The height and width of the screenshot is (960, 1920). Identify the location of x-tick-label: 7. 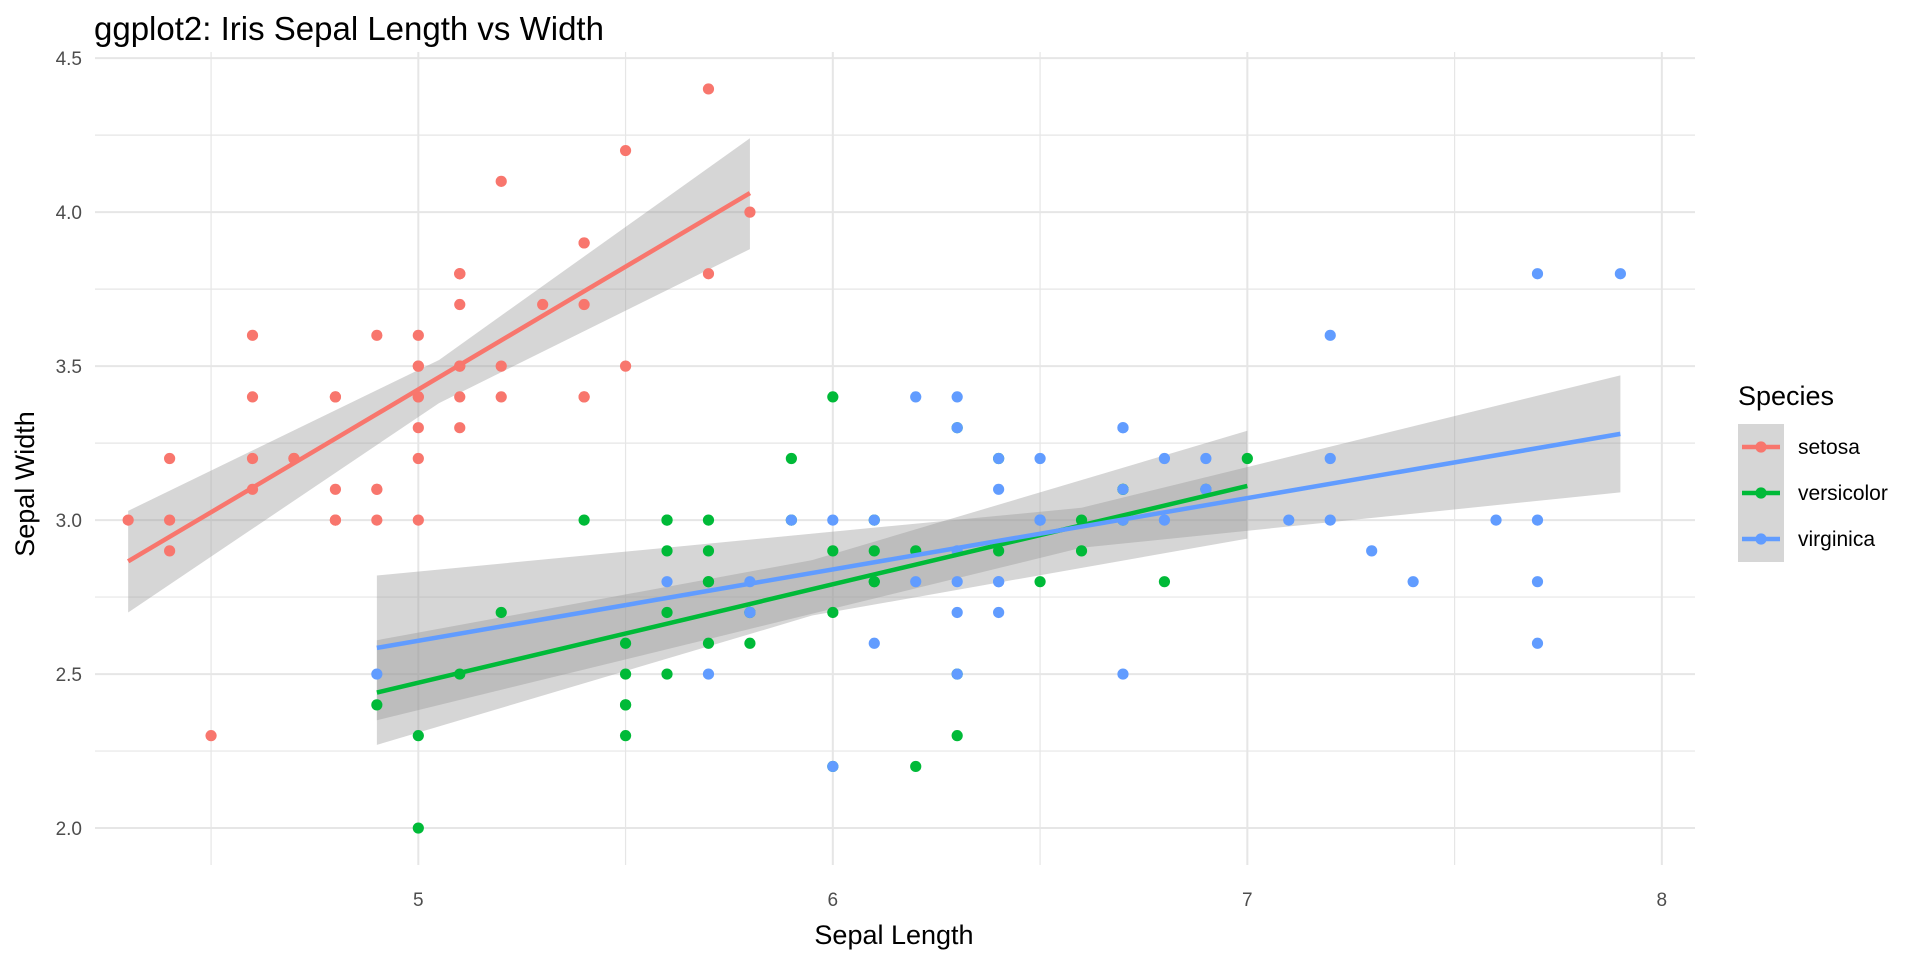
(1247, 900).